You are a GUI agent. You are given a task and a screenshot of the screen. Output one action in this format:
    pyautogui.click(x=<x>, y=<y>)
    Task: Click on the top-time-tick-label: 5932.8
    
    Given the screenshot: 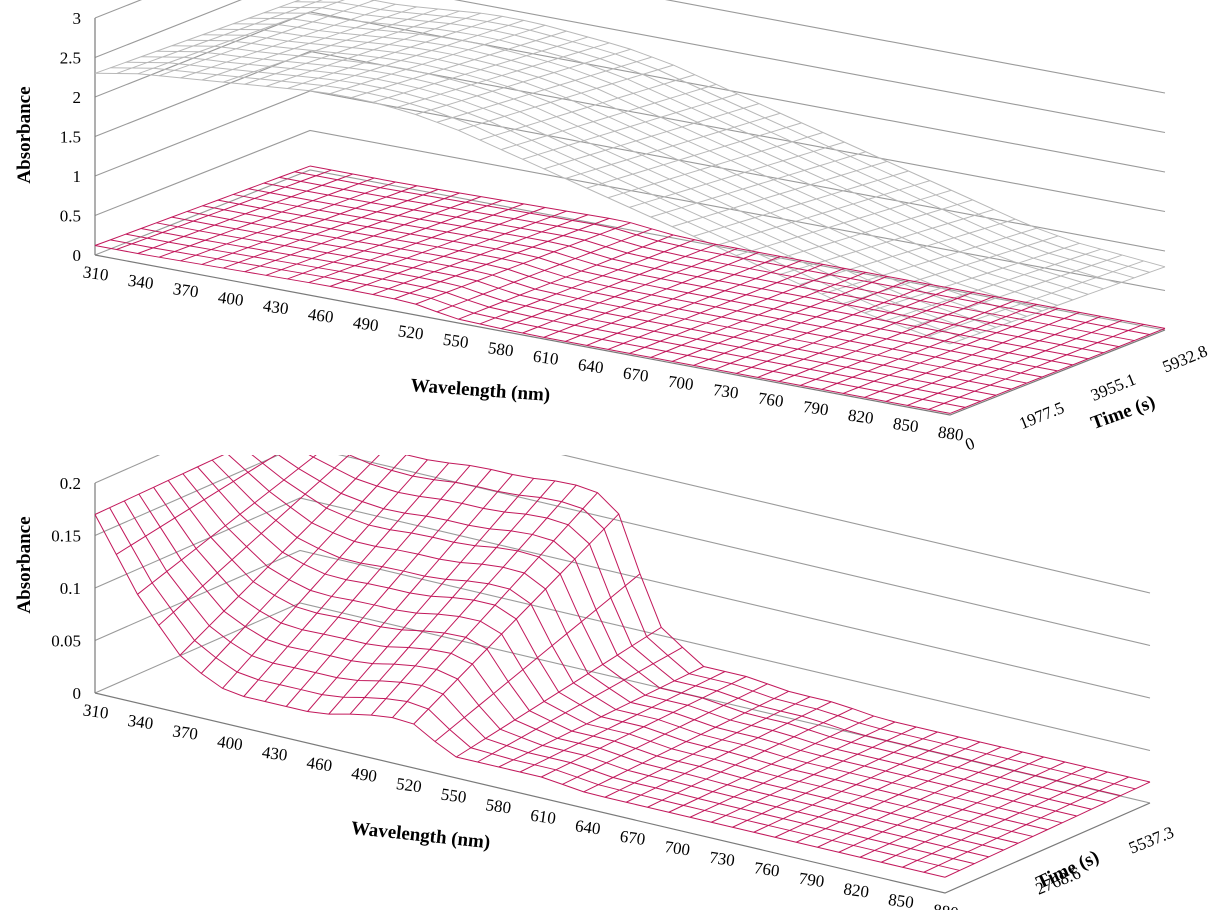 What is the action you would take?
    pyautogui.click(x=1185, y=358)
    